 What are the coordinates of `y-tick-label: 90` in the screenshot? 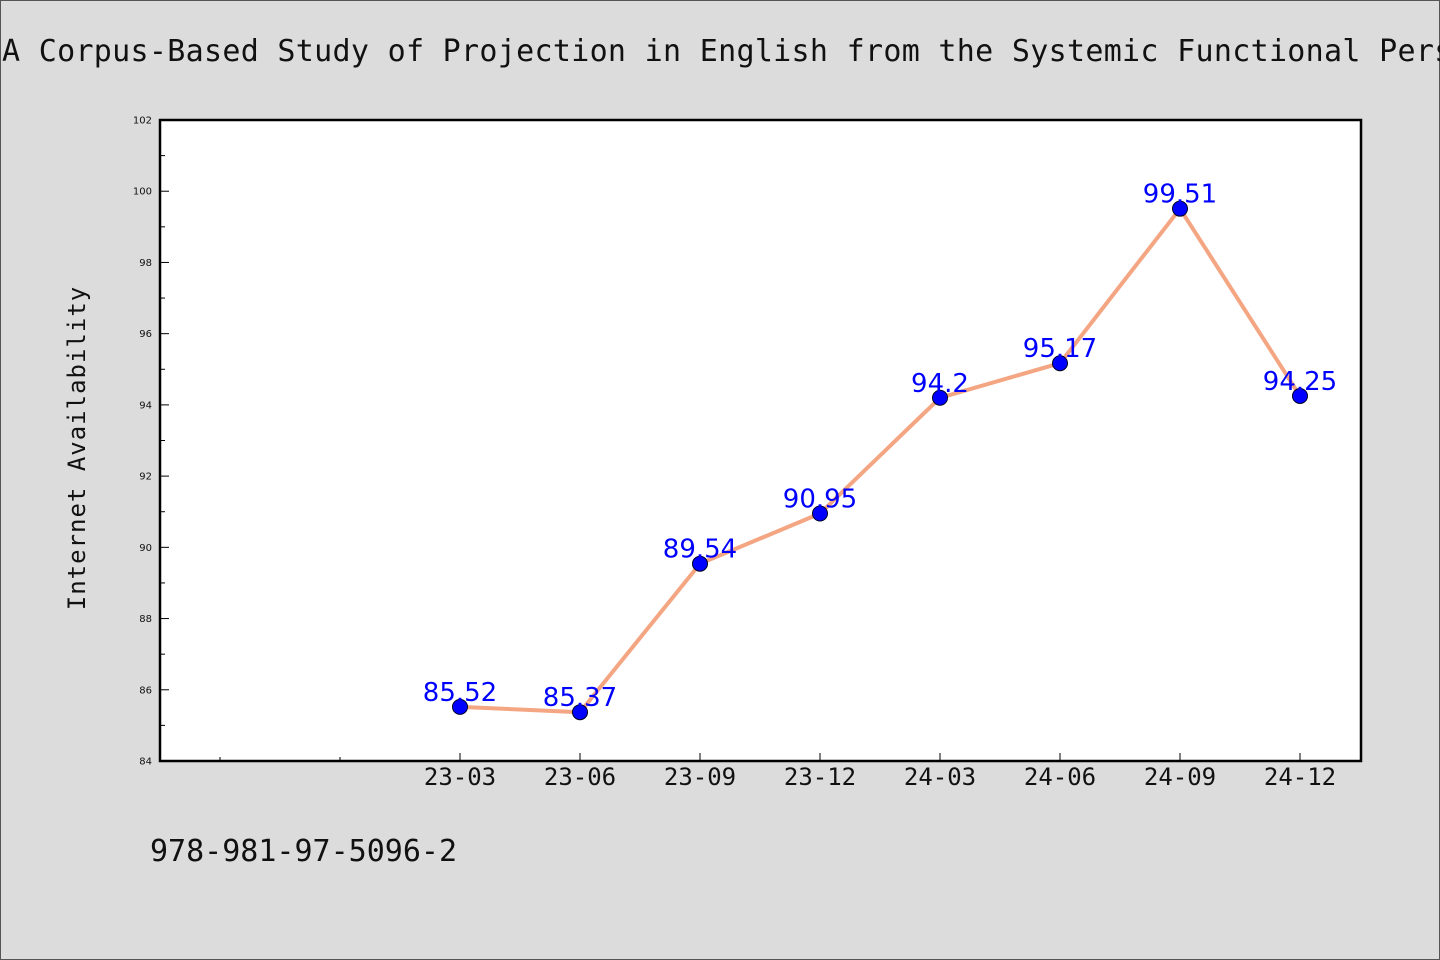 It's located at (145, 548).